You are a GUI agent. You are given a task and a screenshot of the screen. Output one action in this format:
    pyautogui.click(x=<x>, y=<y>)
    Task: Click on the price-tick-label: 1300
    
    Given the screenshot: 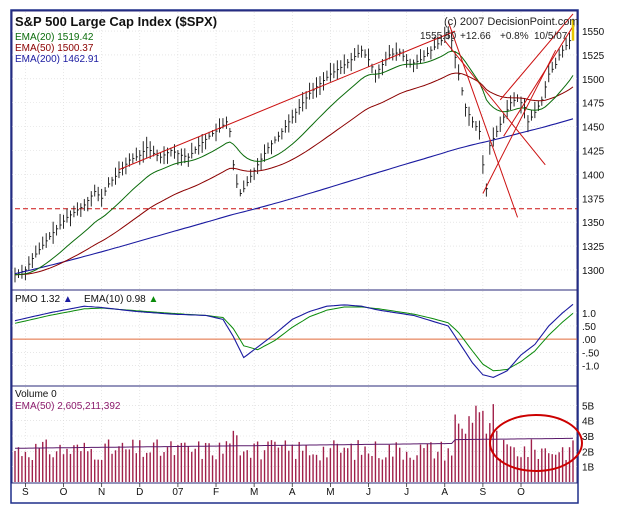 What is the action you would take?
    pyautogui.click(x=593, y=271)
    